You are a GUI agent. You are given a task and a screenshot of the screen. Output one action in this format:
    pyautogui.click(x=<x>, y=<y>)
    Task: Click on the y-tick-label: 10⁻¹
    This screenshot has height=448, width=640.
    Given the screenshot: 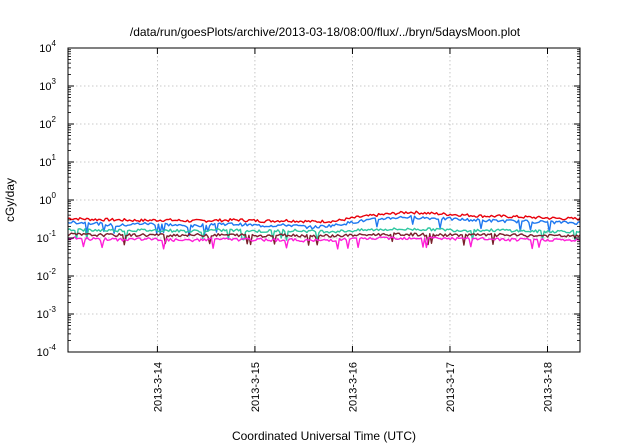 What is the action you would take?
    pyautogui.click(x=47, y=237)
    